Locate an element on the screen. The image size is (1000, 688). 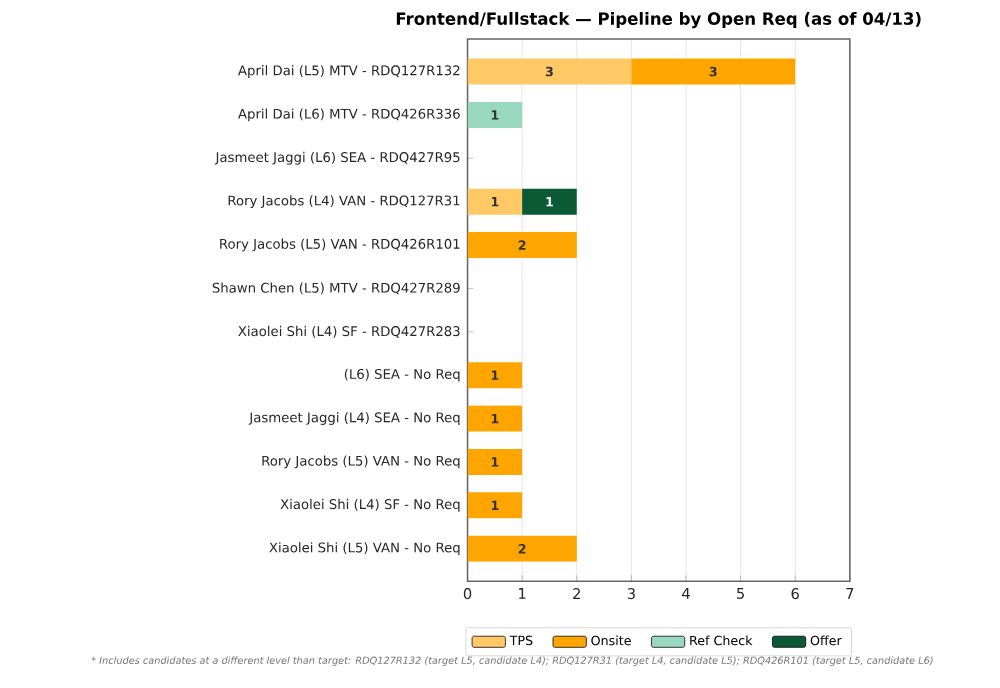
chart-title: Frontend/Fullstack — Pipeline by Open Req (as of 04/13) is located at coordinates (658, 19).